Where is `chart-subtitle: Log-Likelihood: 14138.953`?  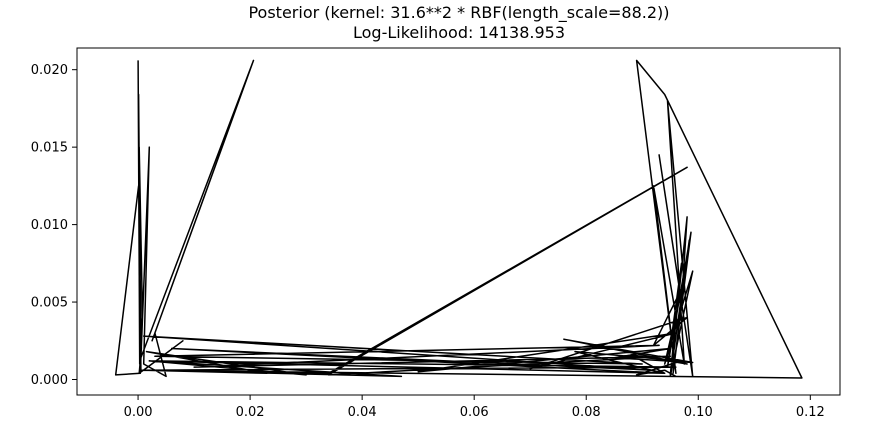 chart-subtitle: Log-Likelihood: 14138.953 is located at coordinates (459, 32).